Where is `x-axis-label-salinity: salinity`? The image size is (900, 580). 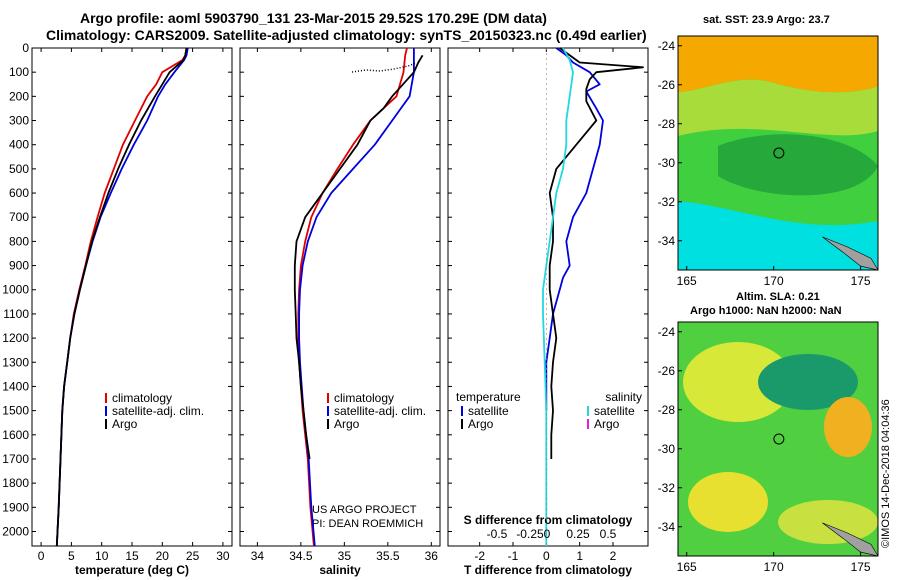 x-axis-label-salinity: salinity is located at coordinates (340, 570).